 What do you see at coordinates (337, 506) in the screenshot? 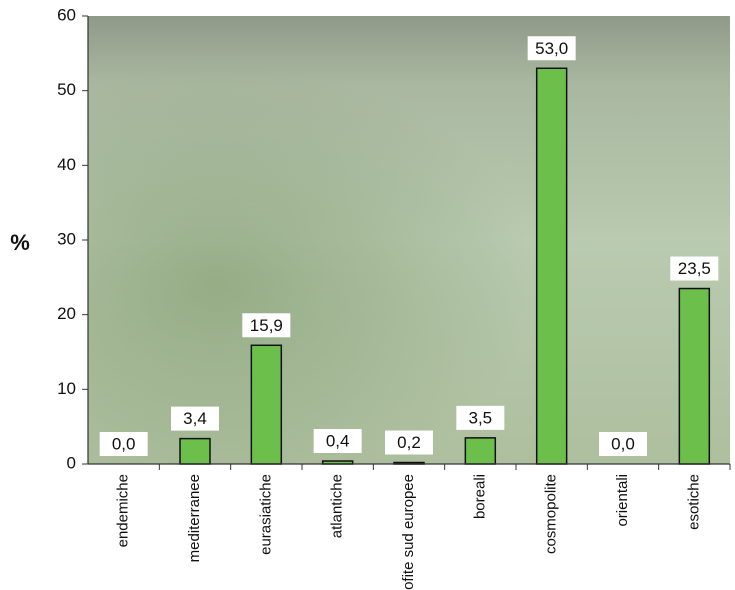
I see `x-tick-label: atlantiche` at bounding box center [337, 506].